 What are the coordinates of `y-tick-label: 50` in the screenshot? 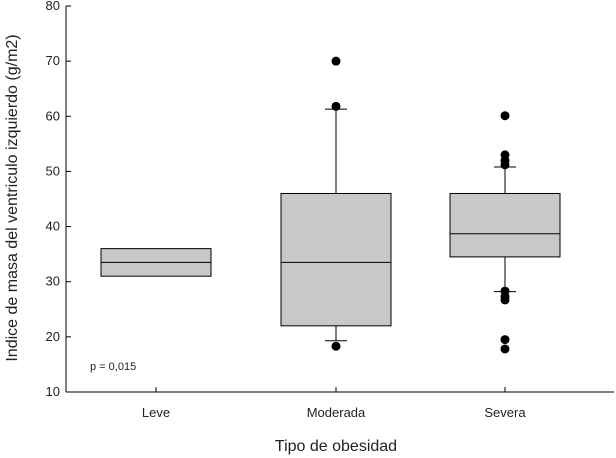 It's located at (53, 170).